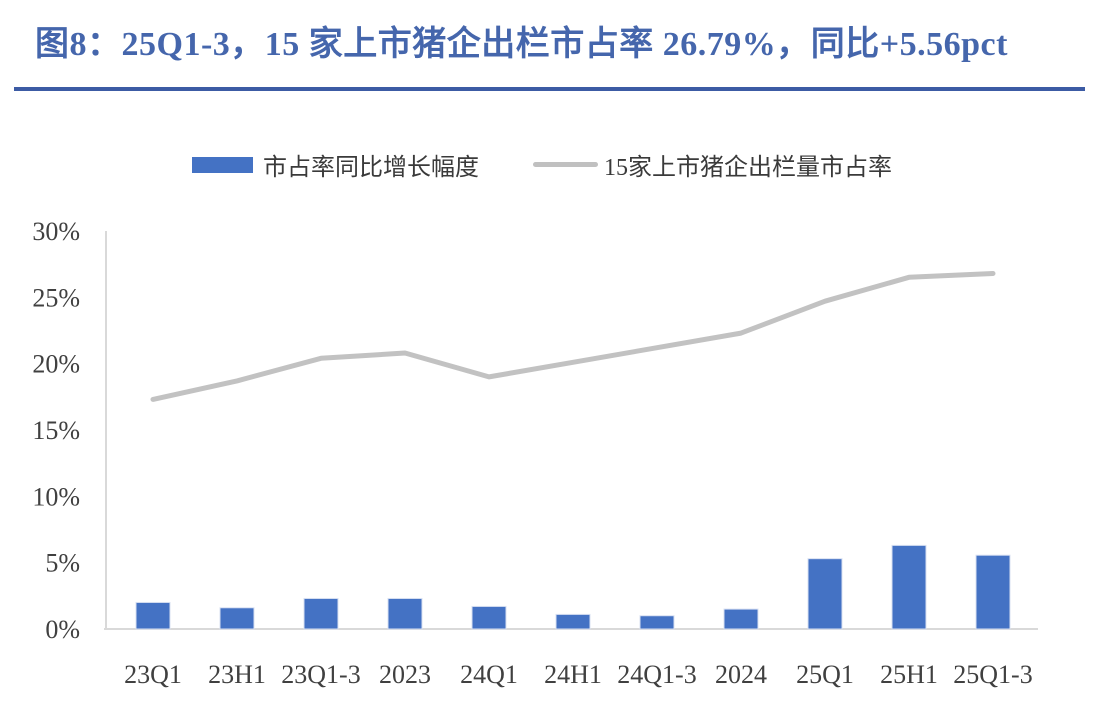 This screenshot has height=723, width=1099. What do you see at coordinates (573, 674) in the screenshot?
I see `x-axis-label: 24H1` at bounding box center [573, 674].